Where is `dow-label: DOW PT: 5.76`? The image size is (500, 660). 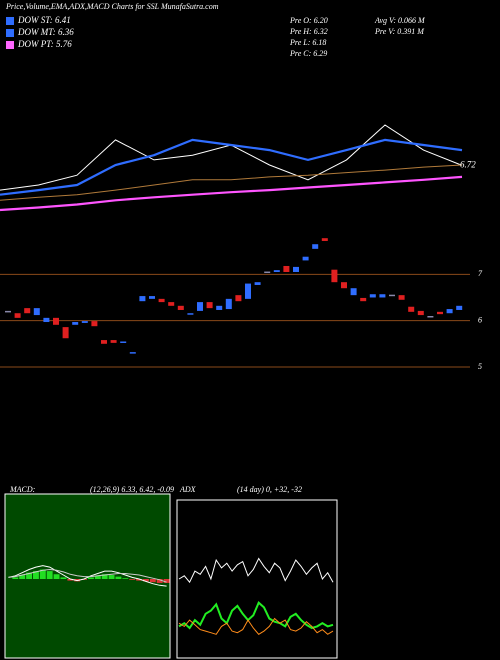 dow-label: DOW PT: 5.76 is located at coordinates (44, 44).